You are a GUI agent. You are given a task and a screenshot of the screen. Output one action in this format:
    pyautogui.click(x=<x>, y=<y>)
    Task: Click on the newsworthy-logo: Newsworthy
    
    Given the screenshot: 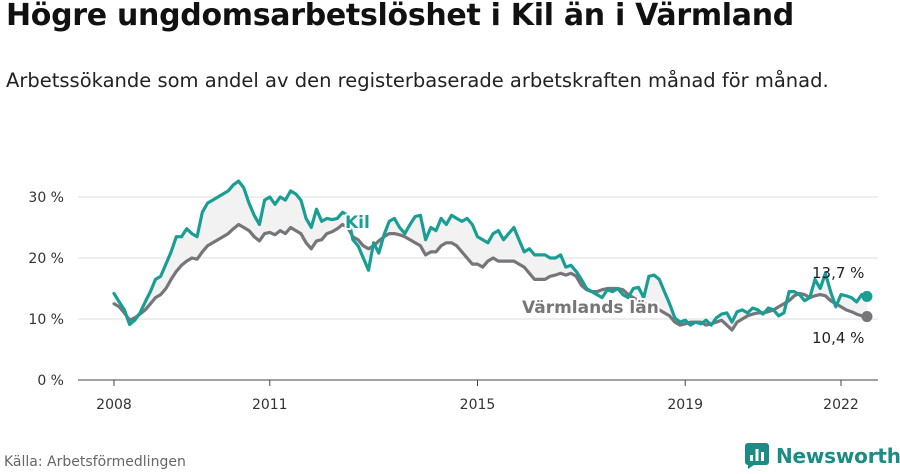 What is the action you would take?
    pyautogui.click(x=822, y=456)
    